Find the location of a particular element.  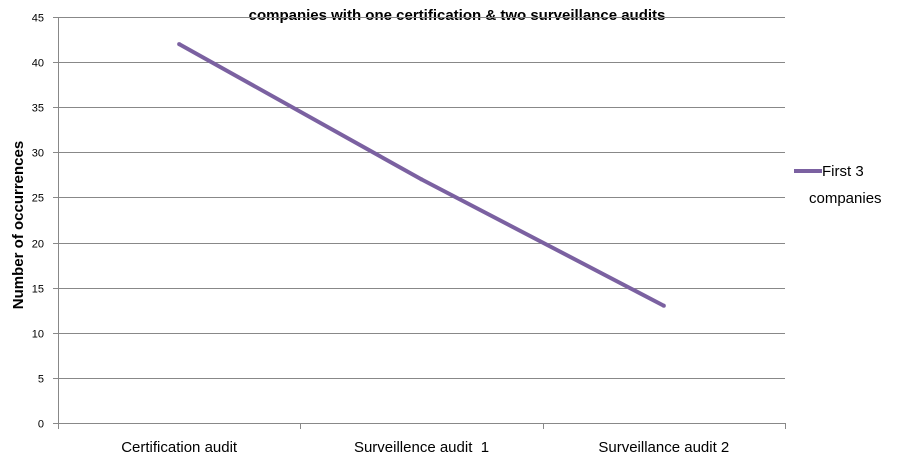

y-tick-label: 5 is located at coordinates (41, 380).